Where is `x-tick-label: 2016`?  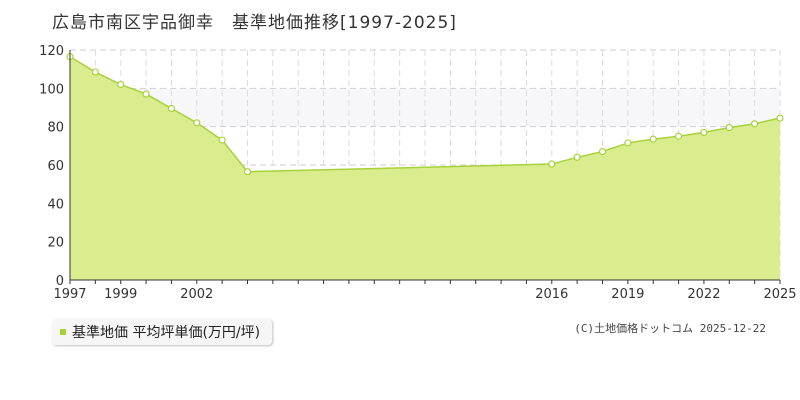
x-tick-label: 2016 is located at coordinates (551, 294).